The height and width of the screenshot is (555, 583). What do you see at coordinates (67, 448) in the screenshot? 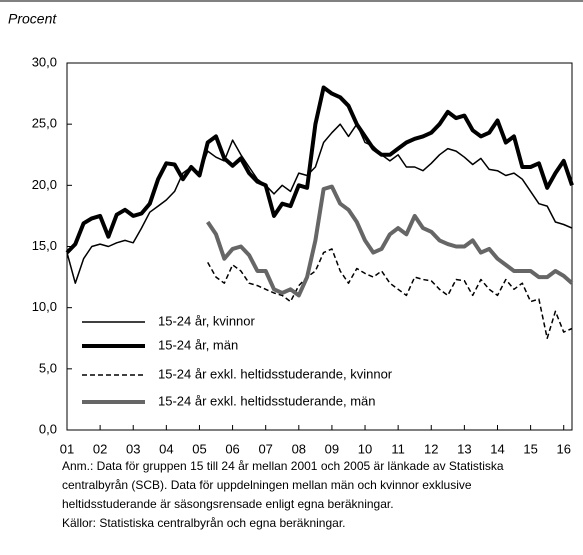
I see `x-tick-label: 01` at bounding box center [67, 448].